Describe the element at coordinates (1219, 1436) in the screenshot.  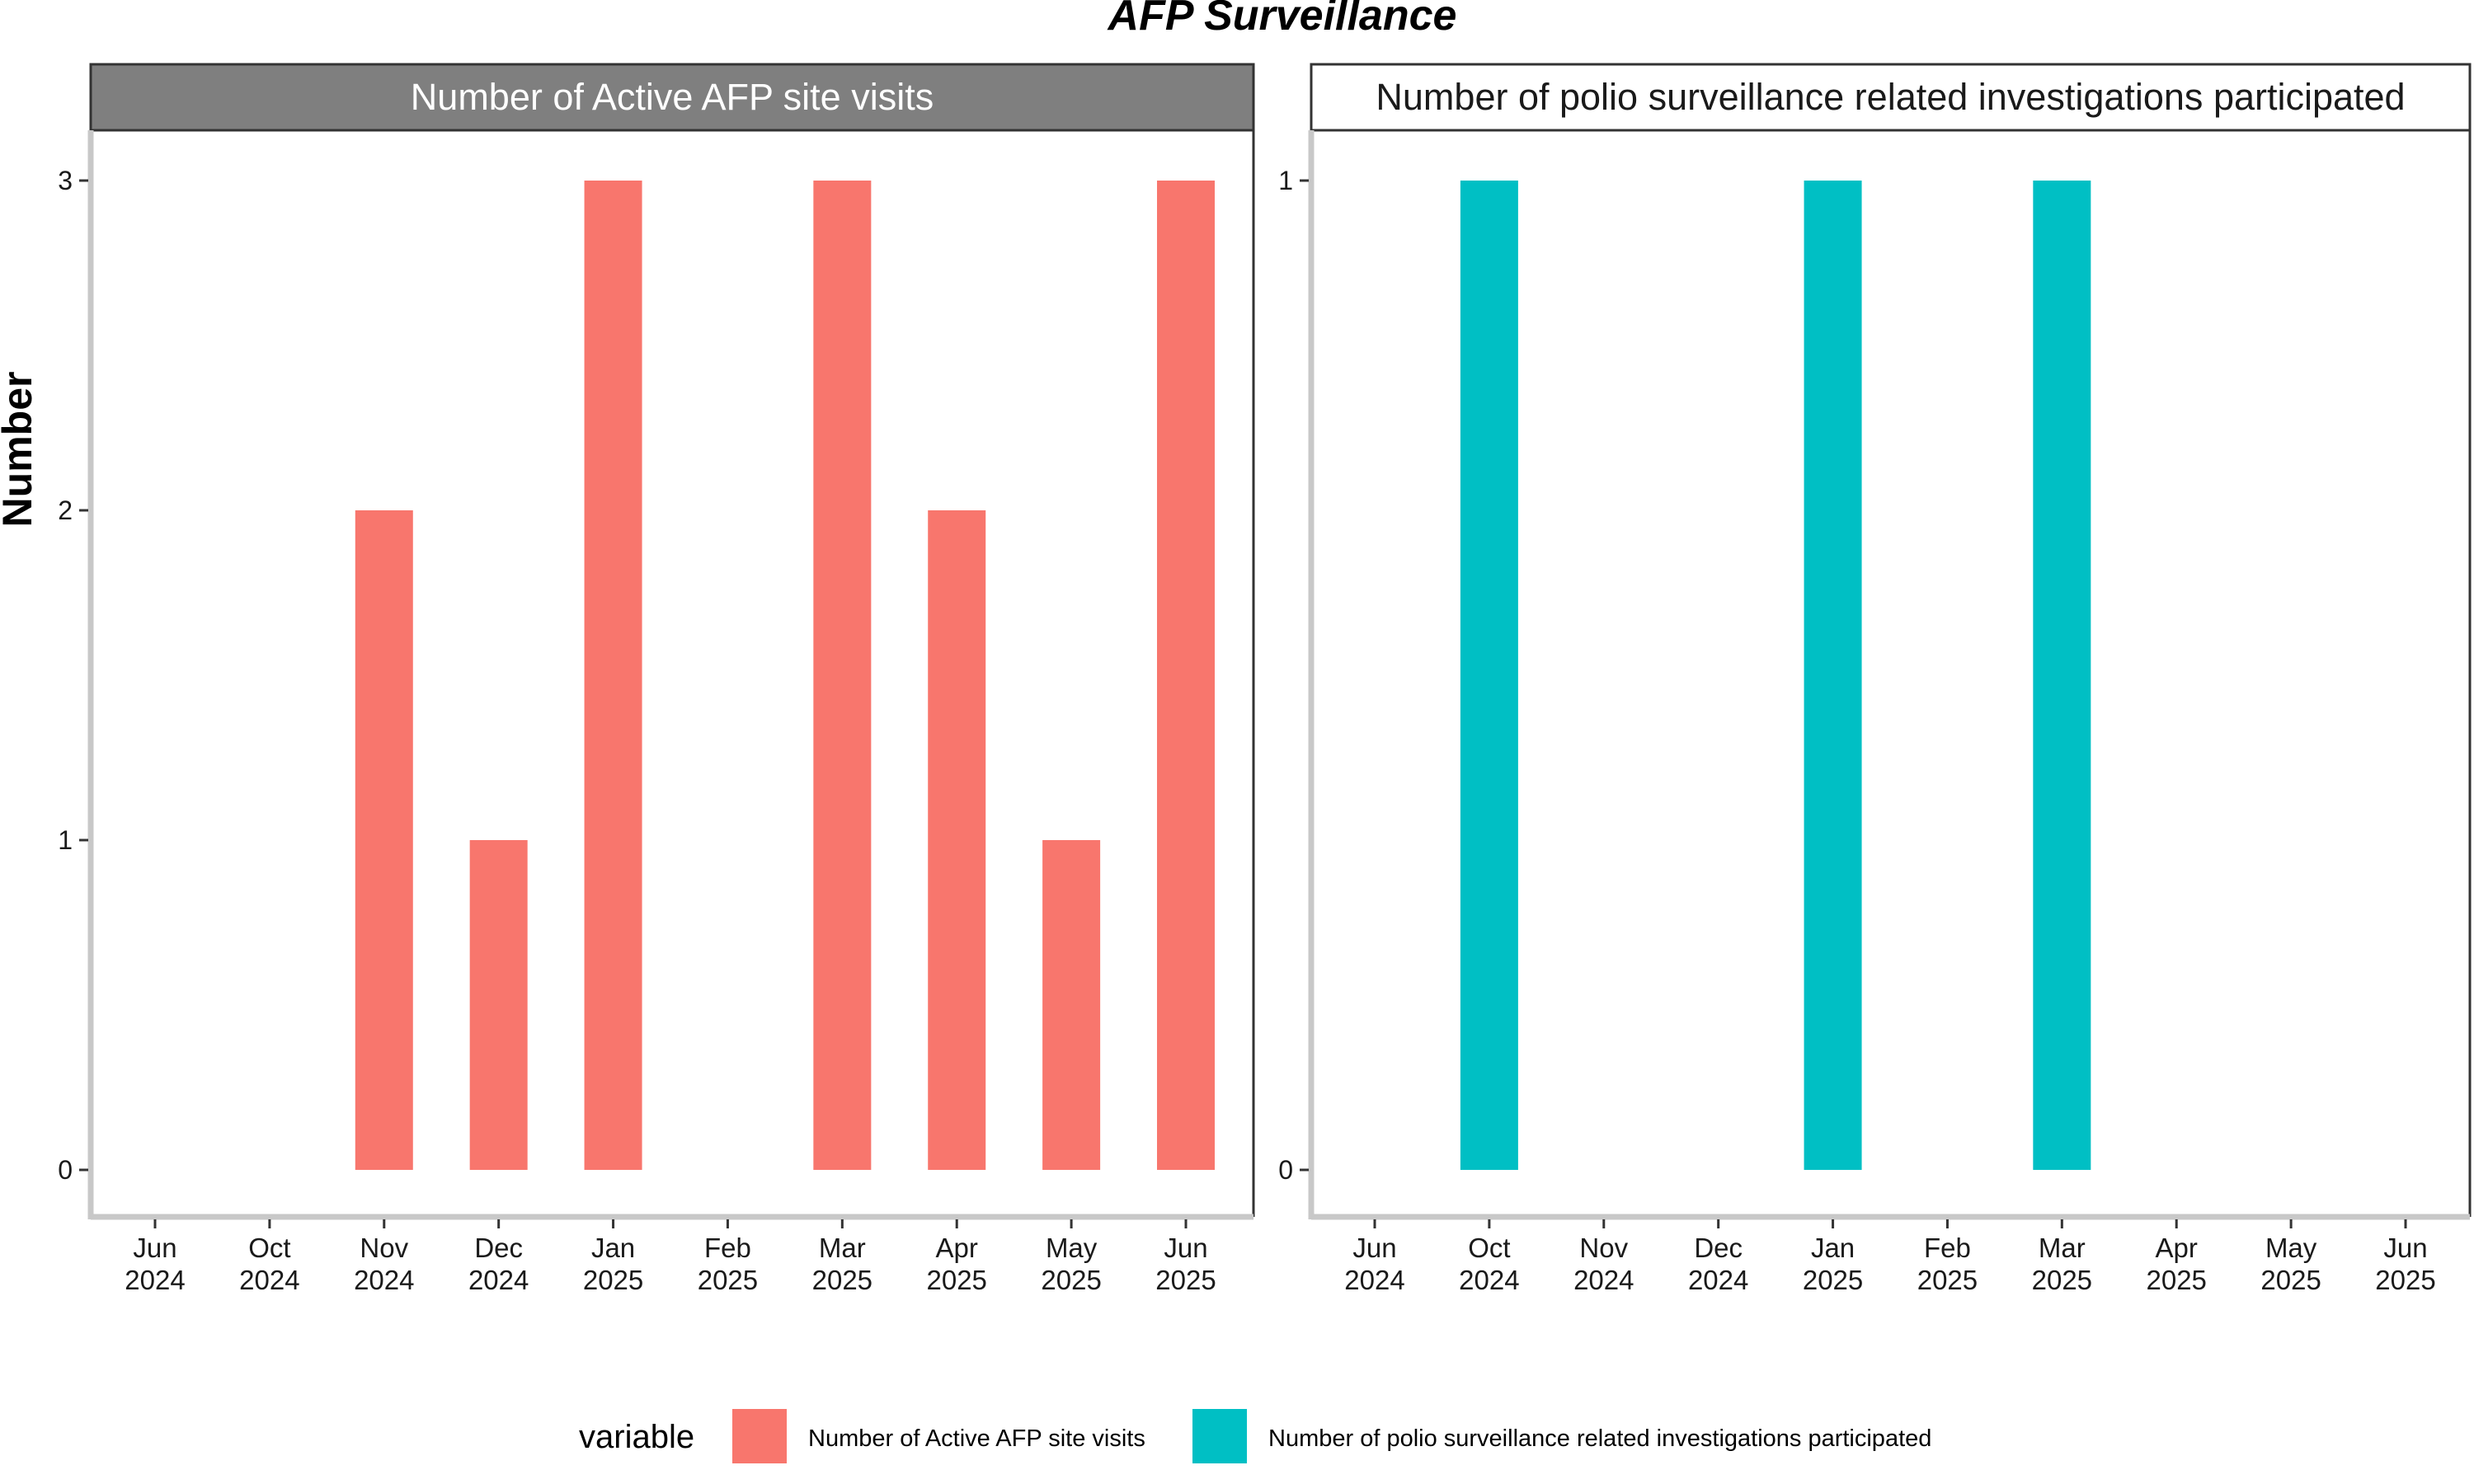
I see `legend-key-polio-investigations` at that location.